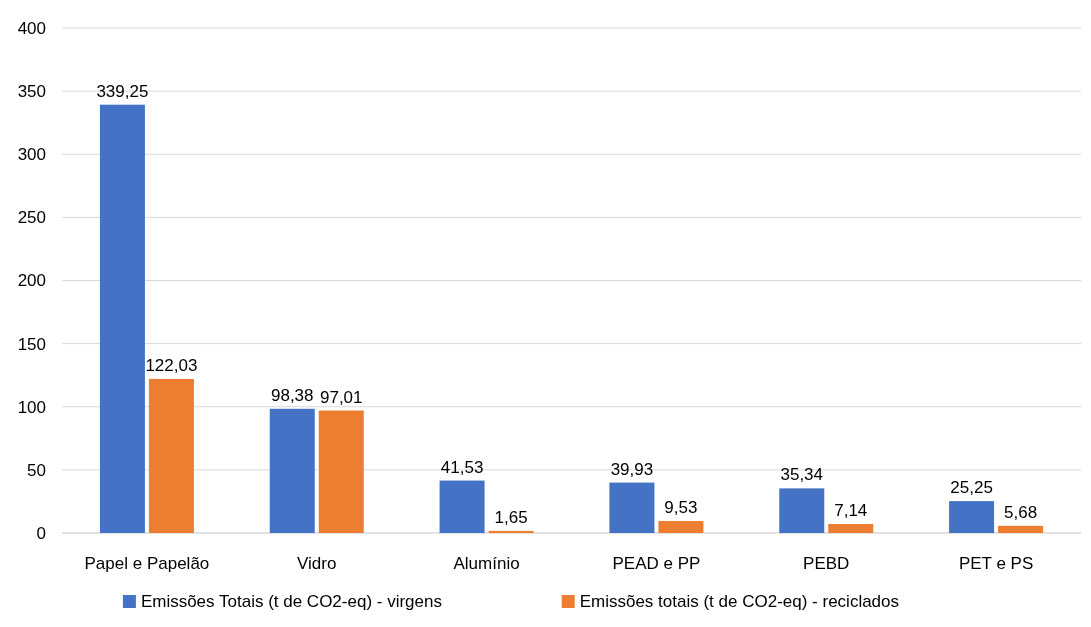  I want to click on data-label: 7,14, so click(851, 510).